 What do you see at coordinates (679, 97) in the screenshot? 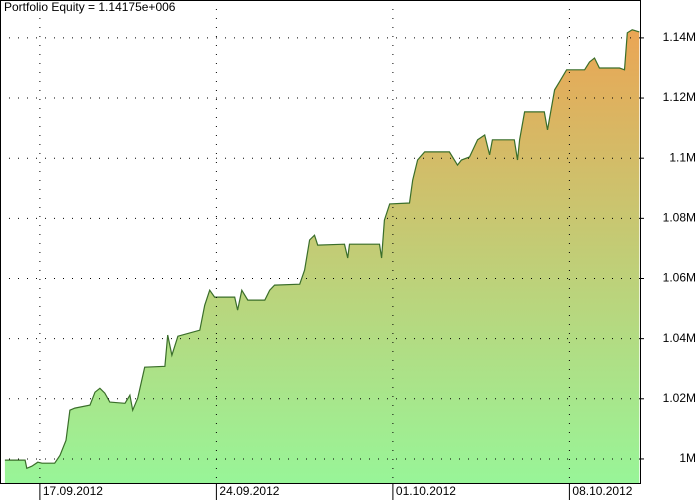
I see `y-tick-label: 1.12M` at bounding box center [679, 97].